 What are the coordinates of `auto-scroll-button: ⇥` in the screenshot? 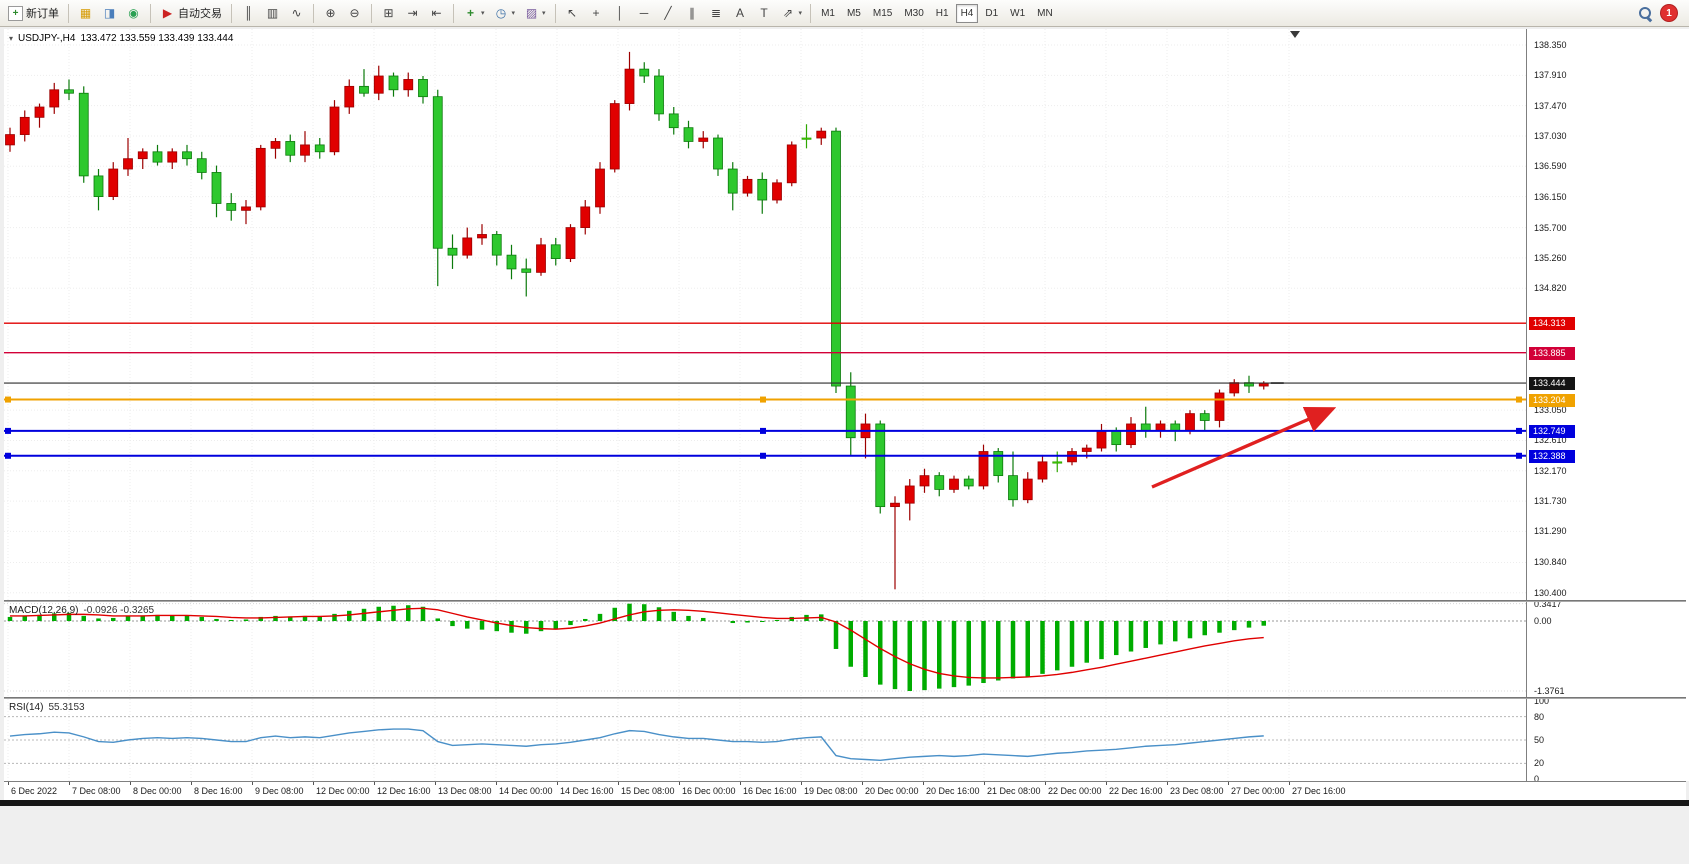 It's located at (412, 13).